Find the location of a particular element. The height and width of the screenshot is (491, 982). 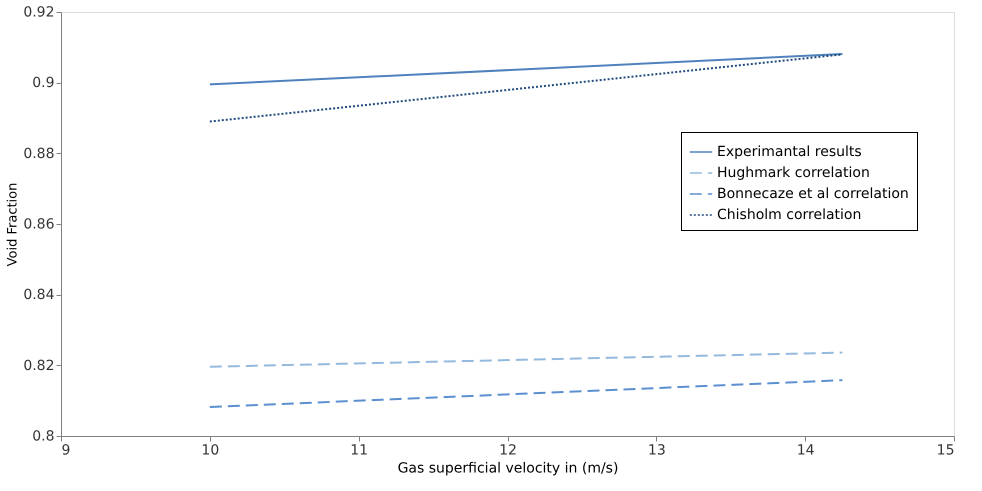

y-tick-label: 0.9 is located at coordinates (43, 83).